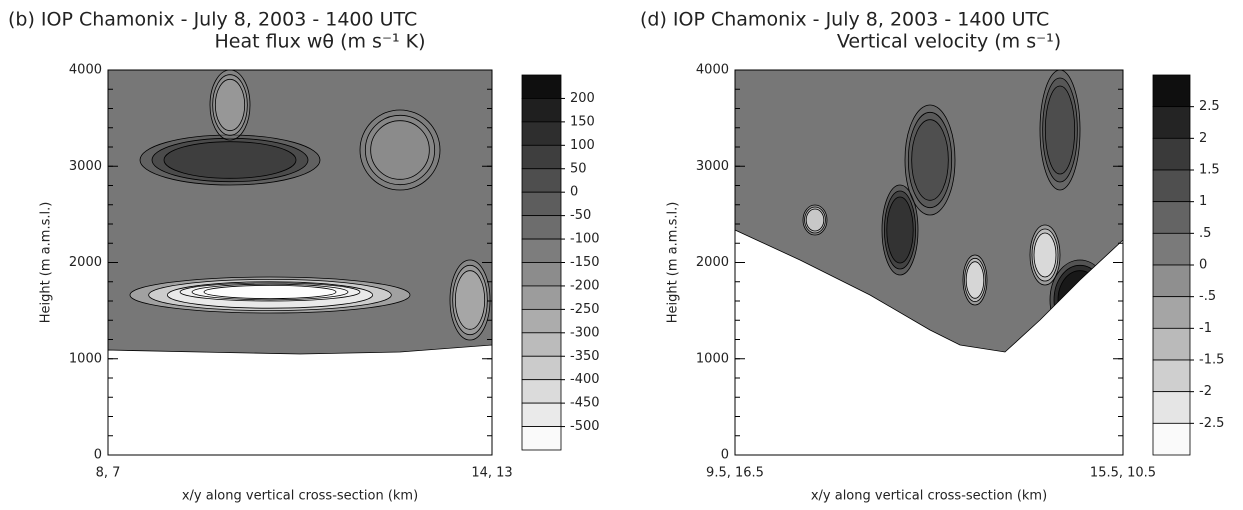  I want to click on chart-subtitle: Heat flux wθ (m s⁻¹ K), so click(319, 42).